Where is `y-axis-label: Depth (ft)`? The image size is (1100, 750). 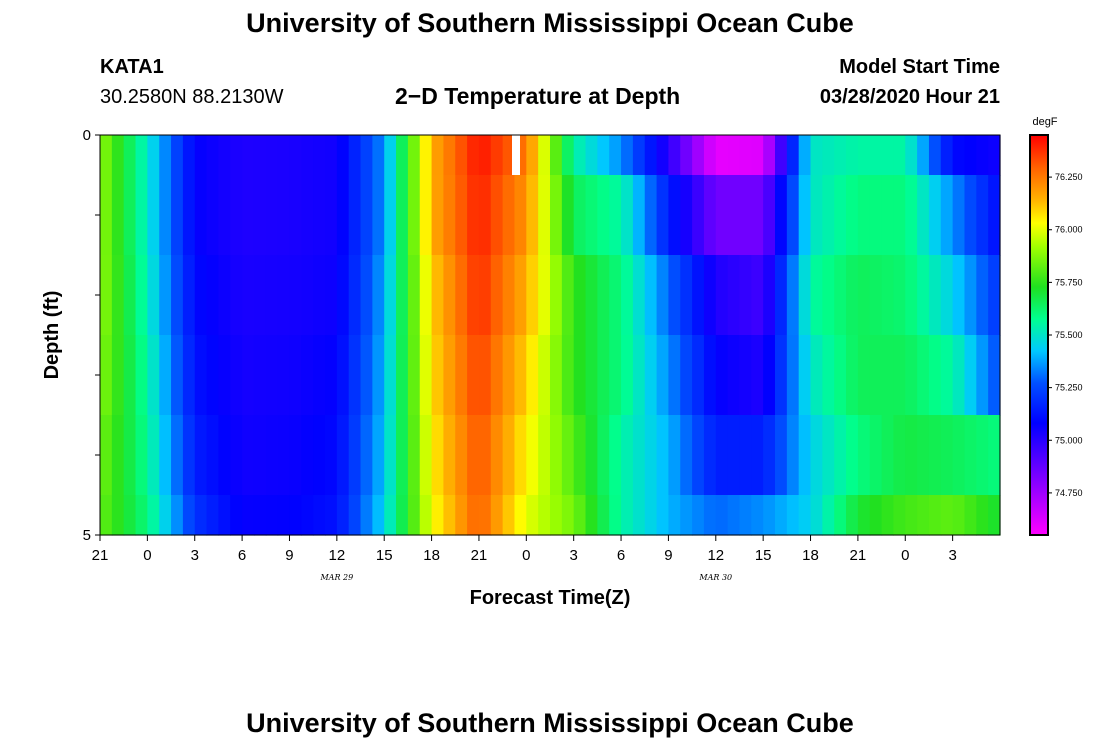 y-axis-label: Depth (ft) is located at coordinates (52, 335).